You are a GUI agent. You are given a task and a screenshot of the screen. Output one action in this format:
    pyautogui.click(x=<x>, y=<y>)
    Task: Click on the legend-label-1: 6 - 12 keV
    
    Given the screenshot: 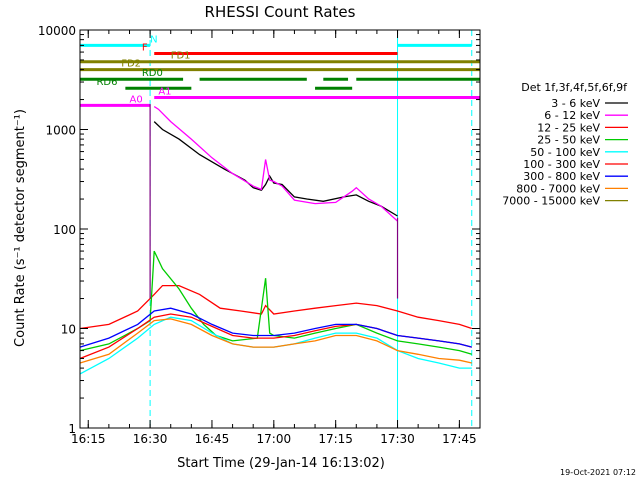 What is the action you would take?
    pyautogui.click(x=572, y=115)
    